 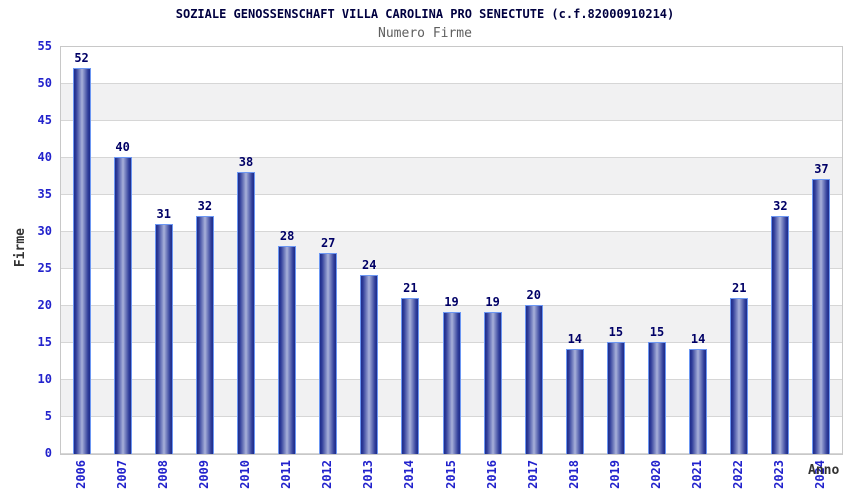 I want to click on y-tick-label: 25, so click(x=44, y=268).